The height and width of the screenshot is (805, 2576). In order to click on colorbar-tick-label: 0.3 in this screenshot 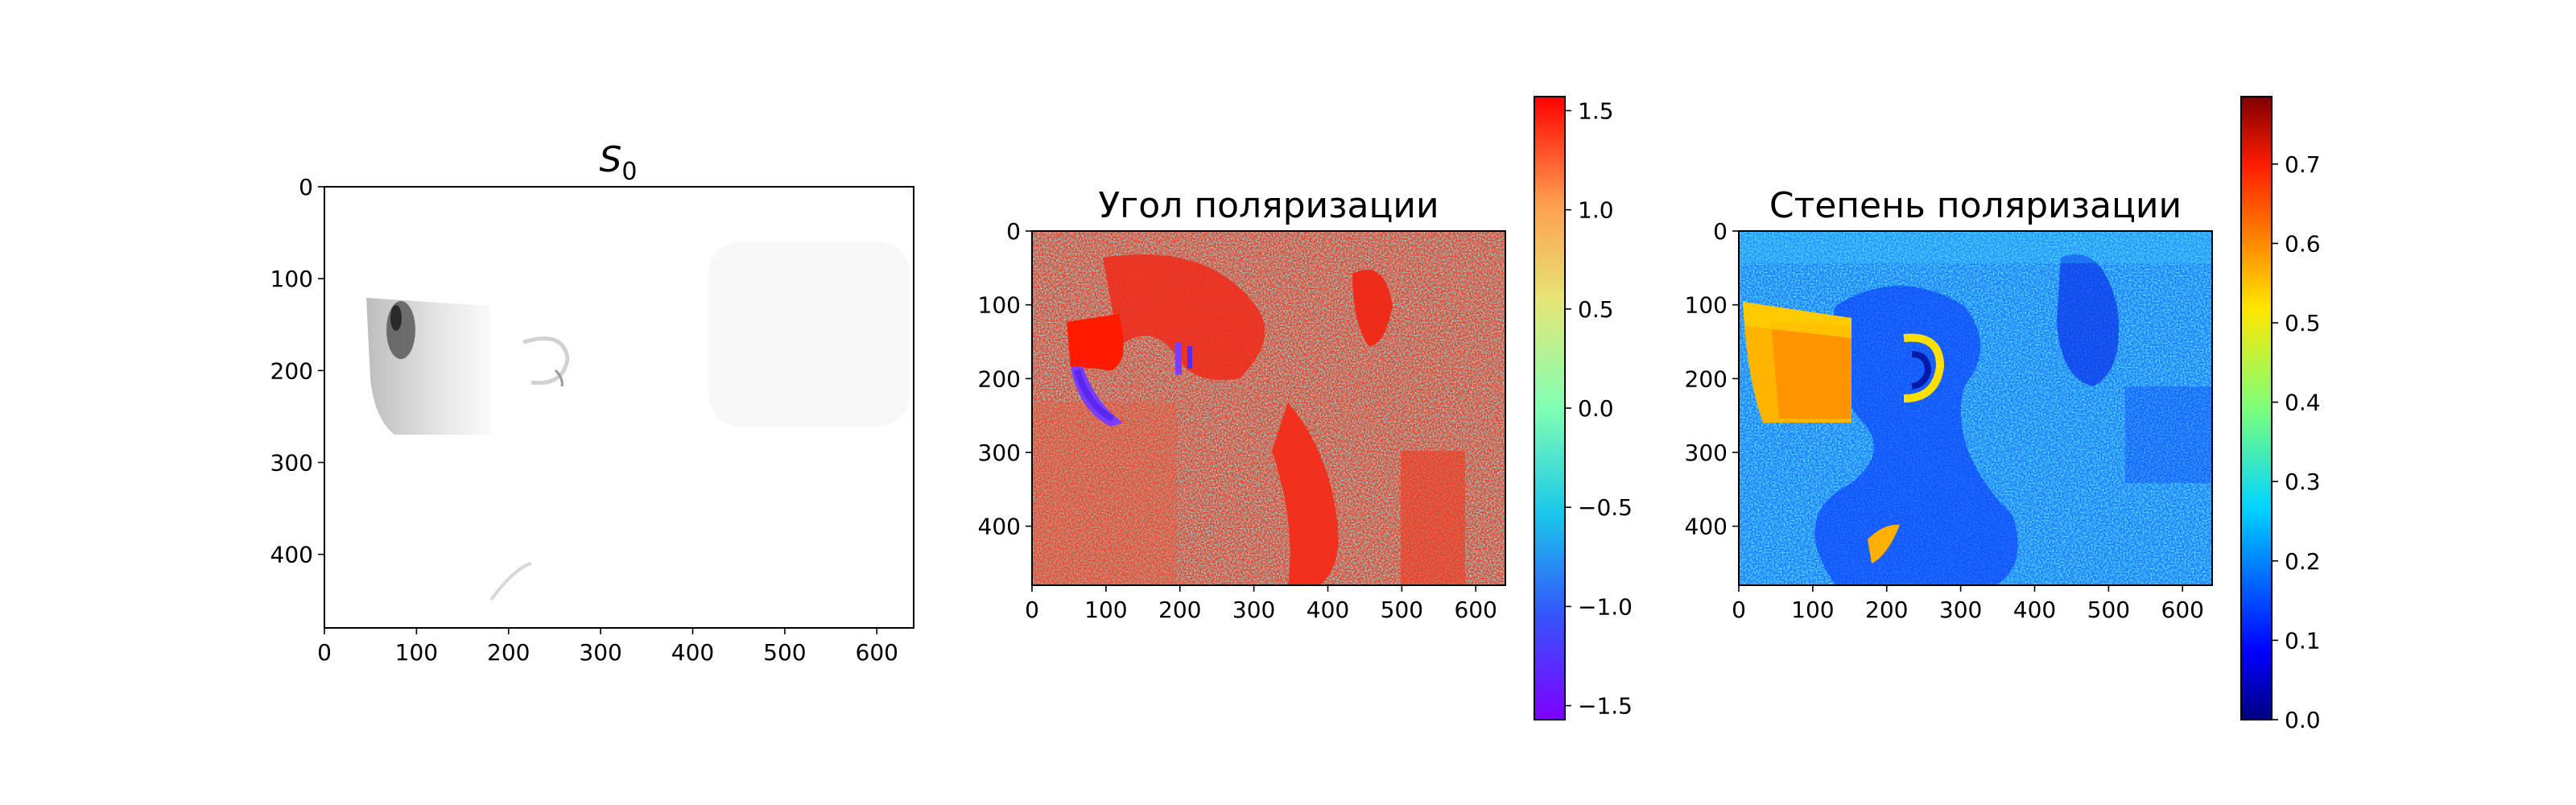, I will do `click(2303, 482)`.